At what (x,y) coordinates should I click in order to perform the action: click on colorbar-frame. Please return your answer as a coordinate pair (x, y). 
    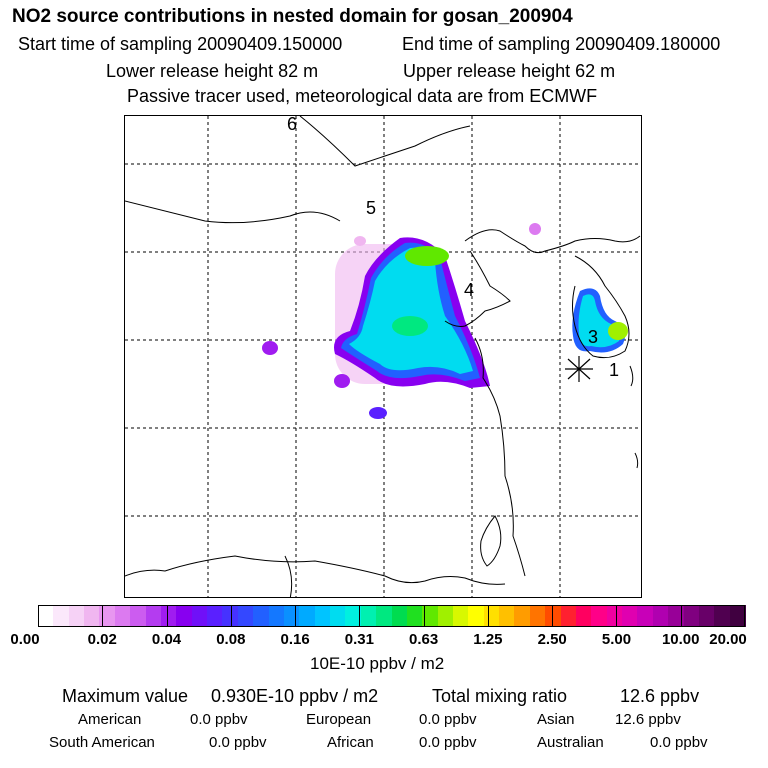
    Looking at the image, I should click on (391, 616).